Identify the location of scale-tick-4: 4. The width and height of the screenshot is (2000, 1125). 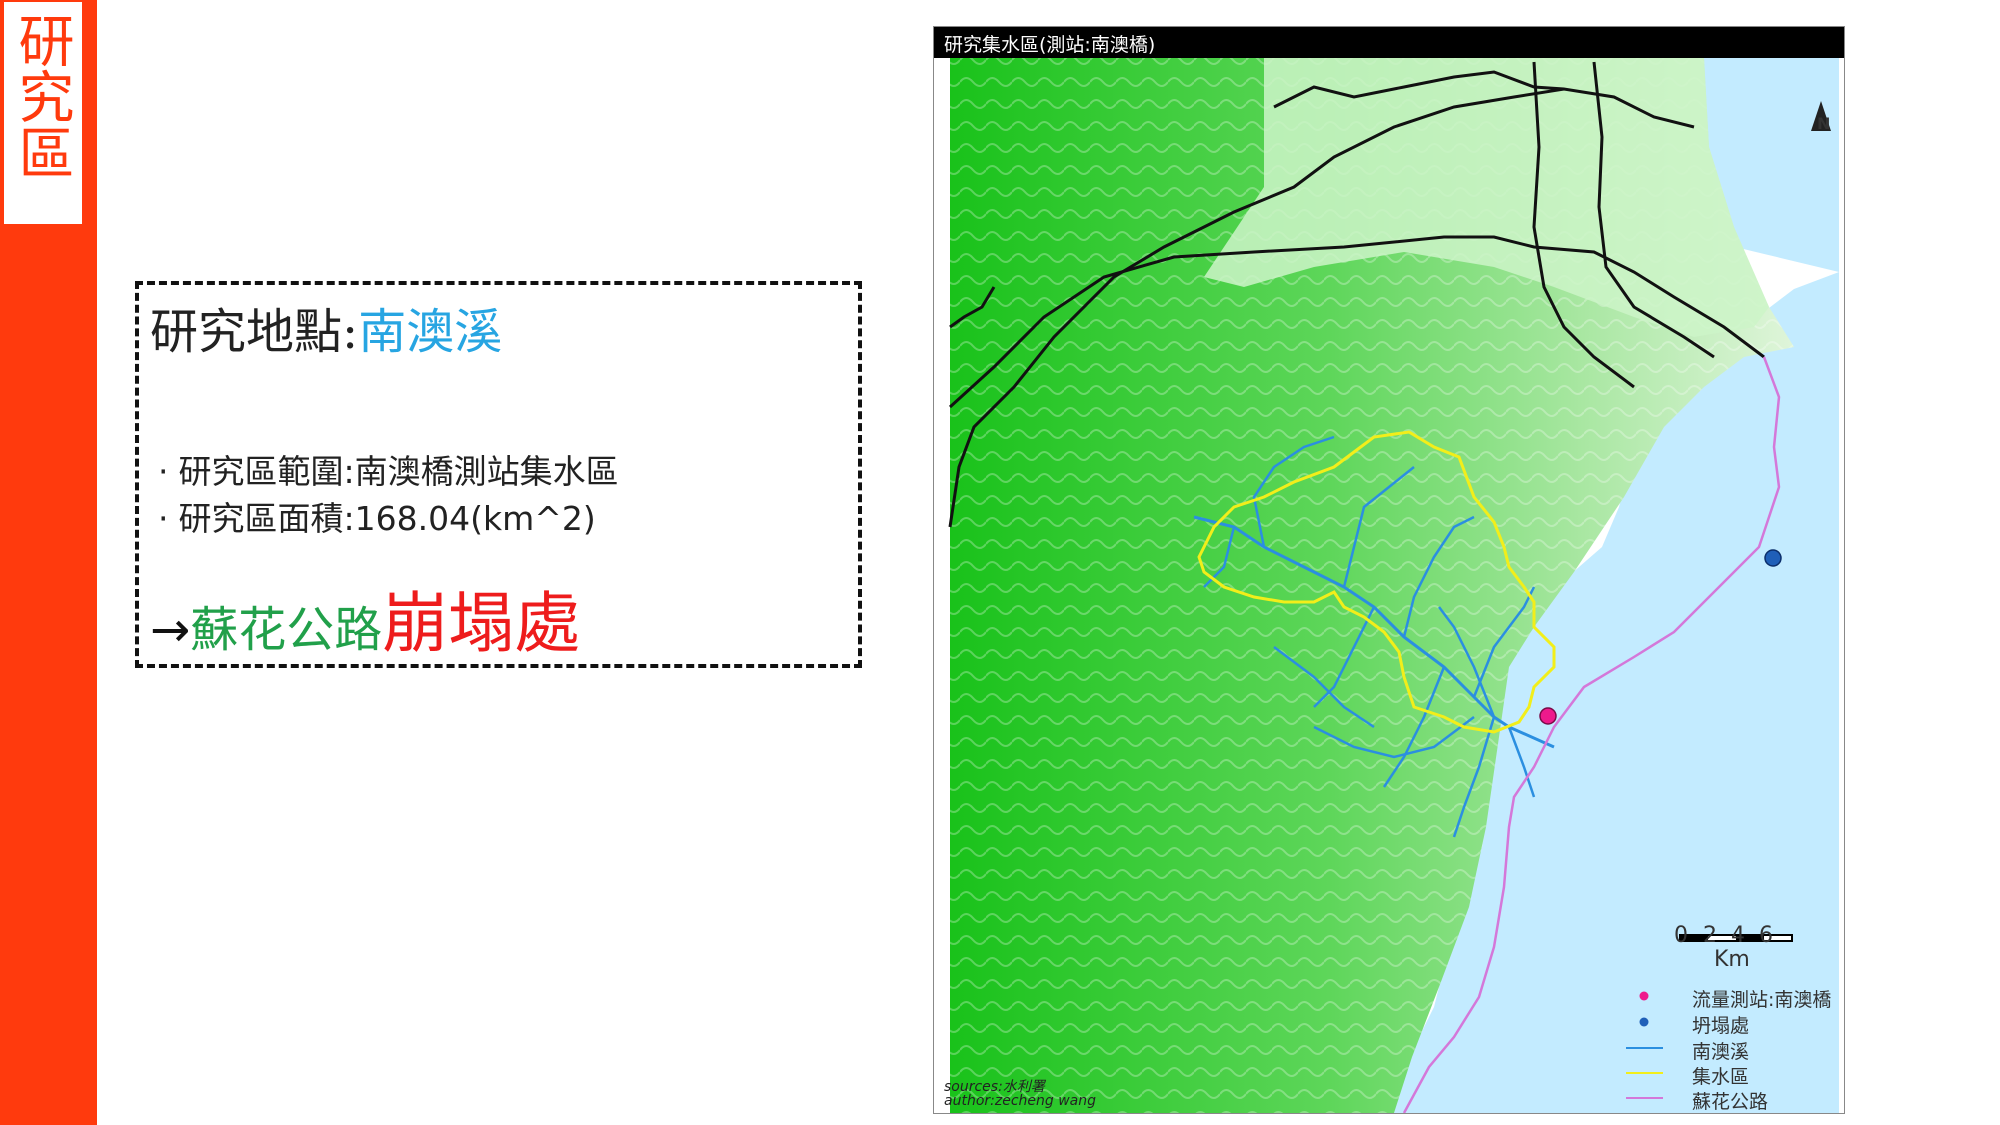
(1738, 935).